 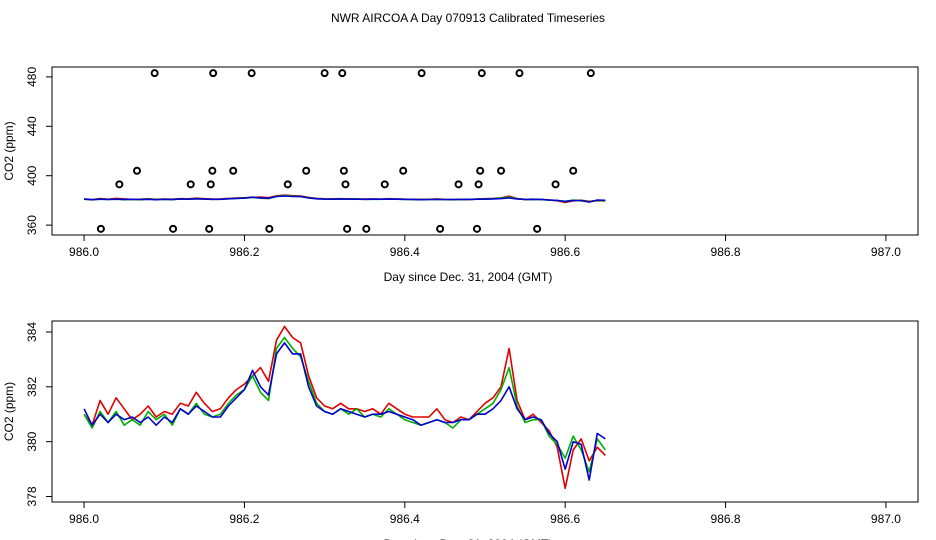 What do you see at coordinates (32, 77) in the screenshot?
I see `y-tick-label: 480` at bounding box center [32, 77].